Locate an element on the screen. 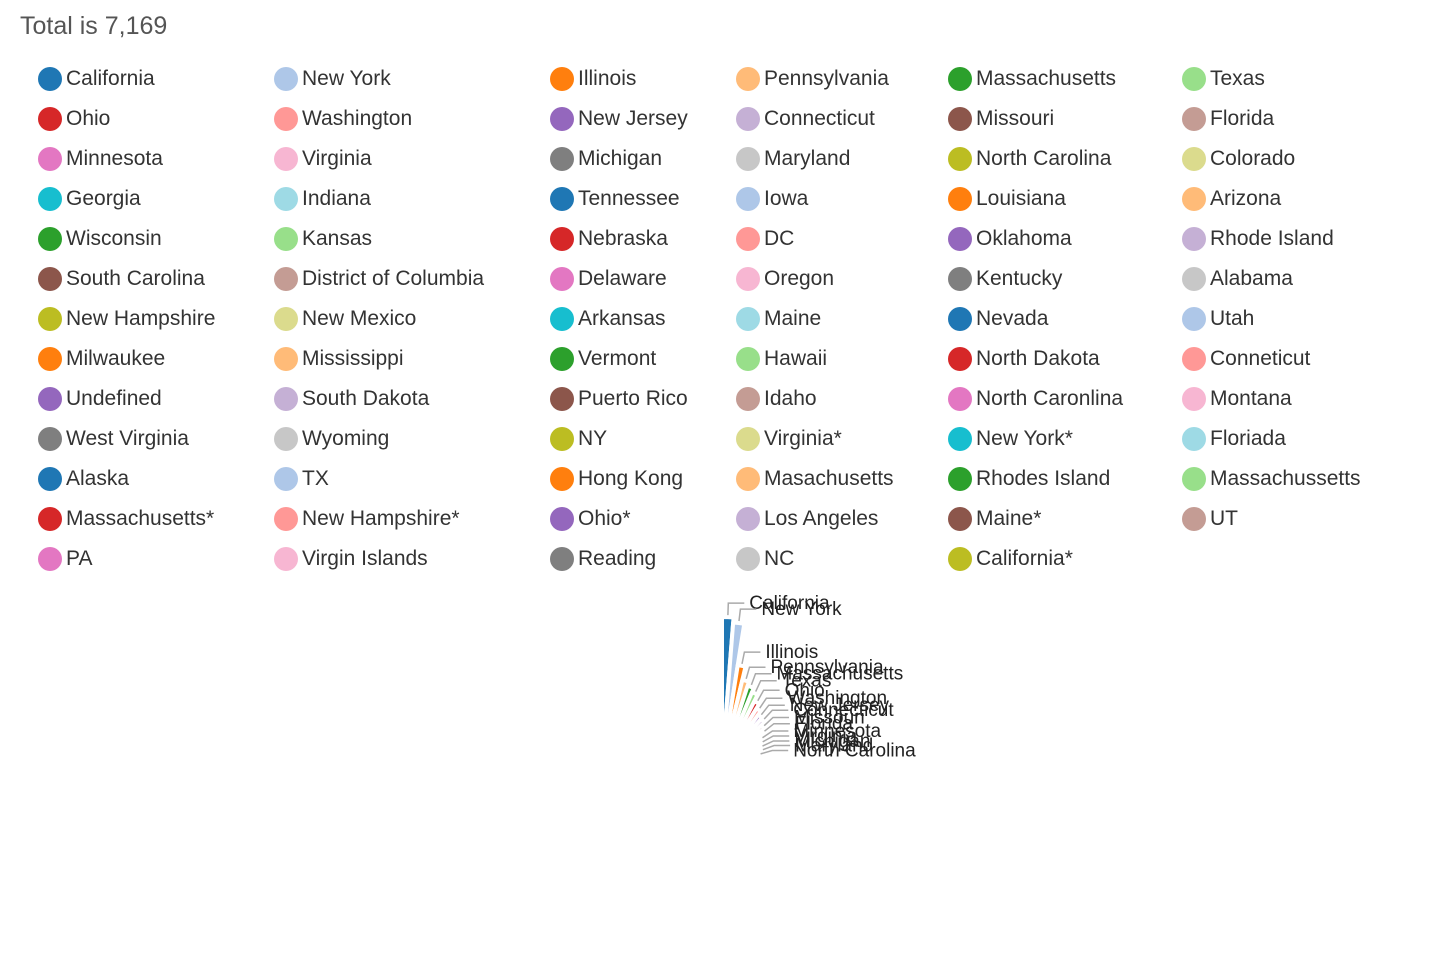  legend-label: New York* is located at coordinates (1024, 438).